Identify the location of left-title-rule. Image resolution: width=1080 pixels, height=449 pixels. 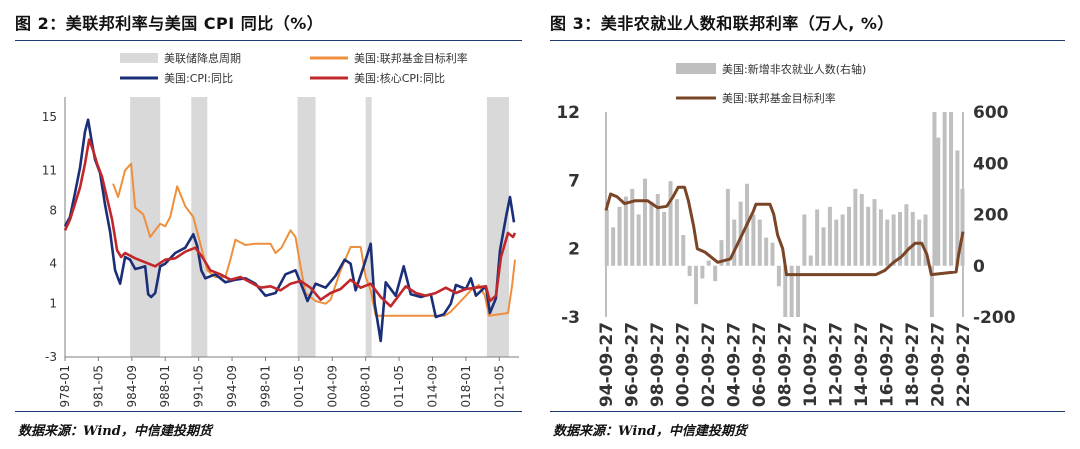
(268, 40).